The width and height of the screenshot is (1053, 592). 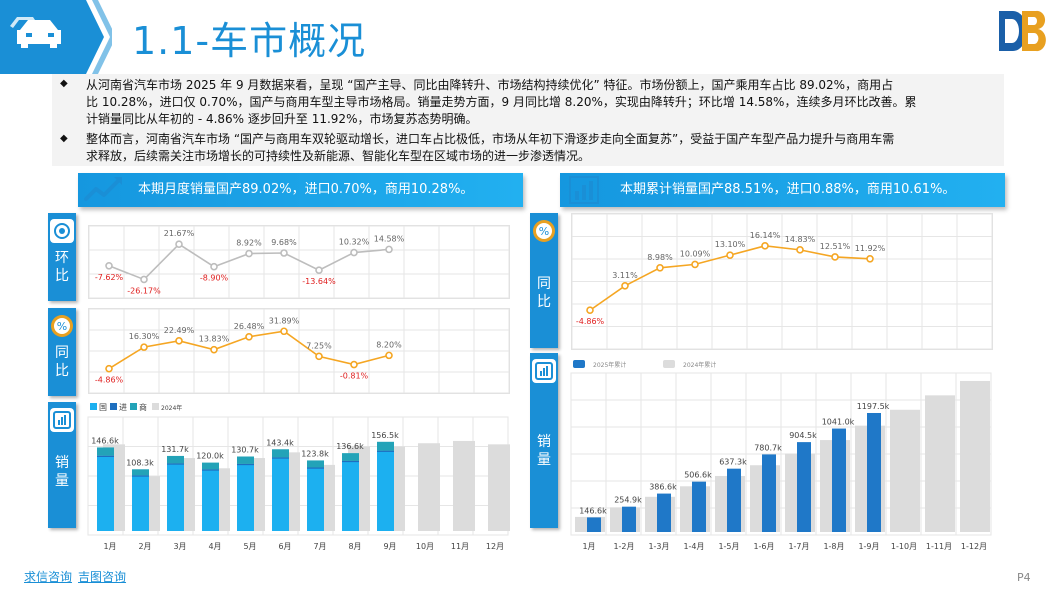 What do you see at coordinates (102, 577) in the screenshot?
I see `footer-brand-2: 吉图咨询` at bounding box center [102, 577].